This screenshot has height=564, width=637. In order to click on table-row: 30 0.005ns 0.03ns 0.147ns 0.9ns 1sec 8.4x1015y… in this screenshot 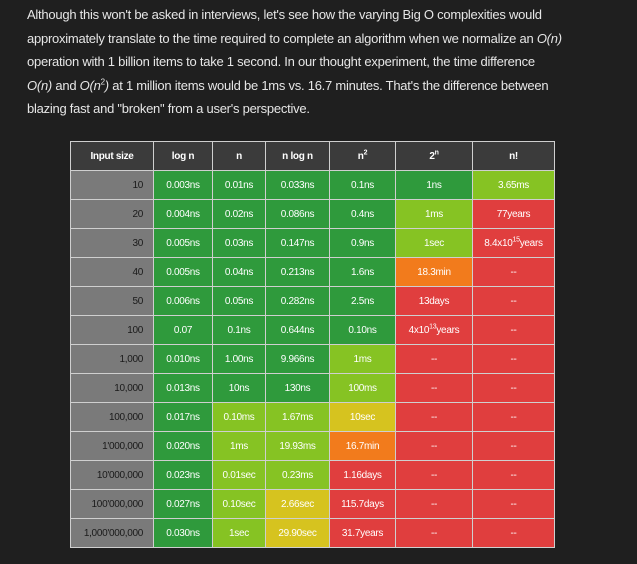, I will do `click(312, 243)`.